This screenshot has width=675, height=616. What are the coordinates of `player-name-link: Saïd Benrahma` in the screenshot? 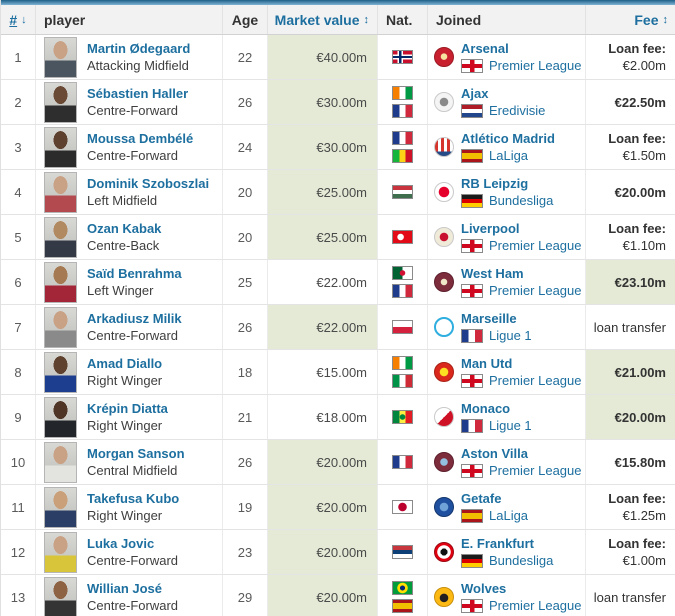 It's located at (134, 273).